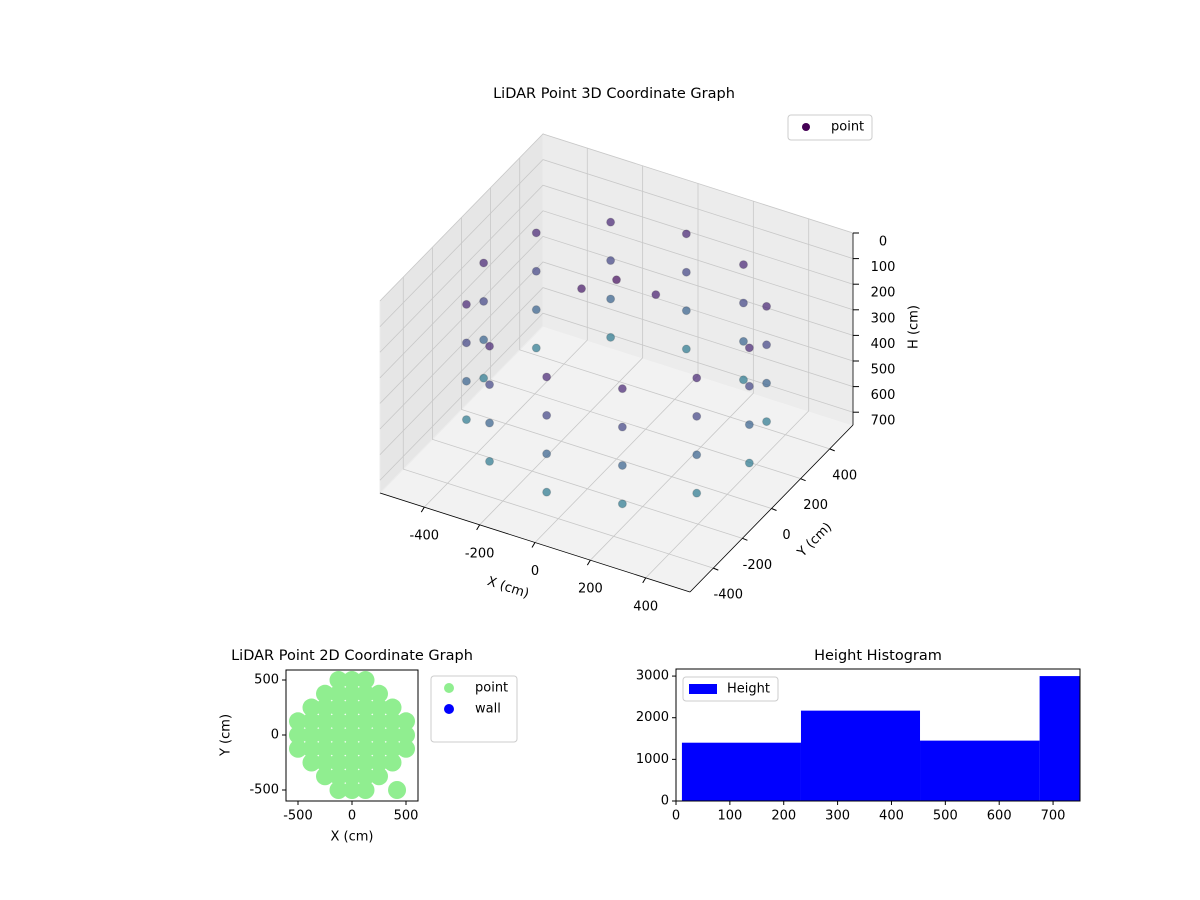 The image size is (1200, 900). What do you see at coordinates (883, 318) in the screenshot?
I see `z-tick-label: 300` at bounding box center [883, 318].